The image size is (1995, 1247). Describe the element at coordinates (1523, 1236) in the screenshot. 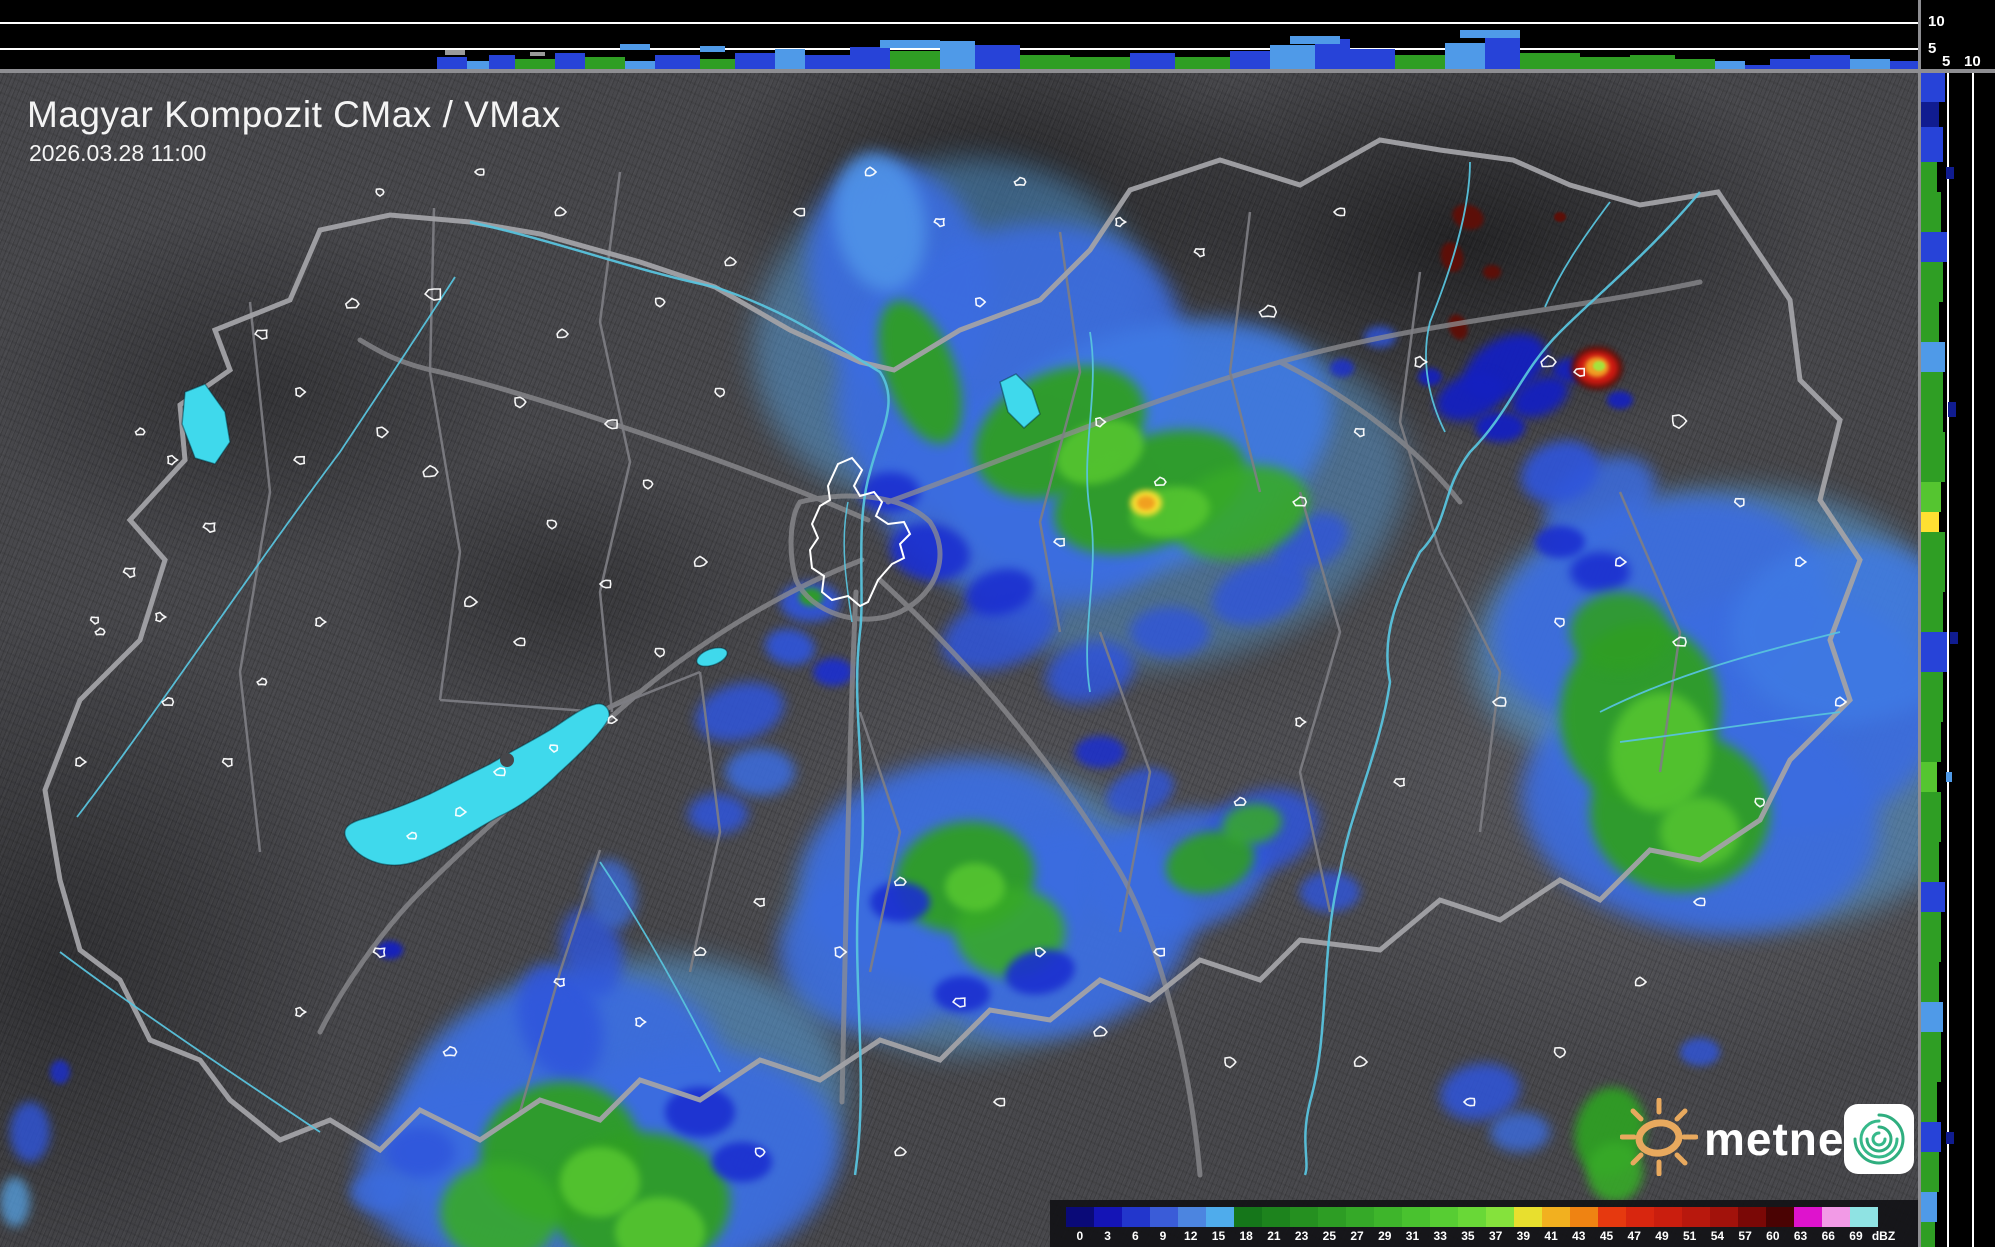

I see `dbz-label-39: 39` at that location.